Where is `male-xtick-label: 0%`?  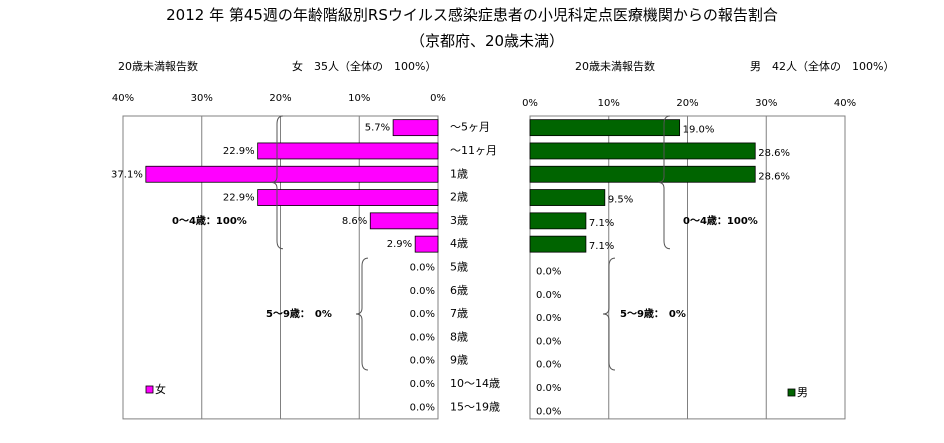 male-xtick-label: 0% is located at coordinates (530, 103).